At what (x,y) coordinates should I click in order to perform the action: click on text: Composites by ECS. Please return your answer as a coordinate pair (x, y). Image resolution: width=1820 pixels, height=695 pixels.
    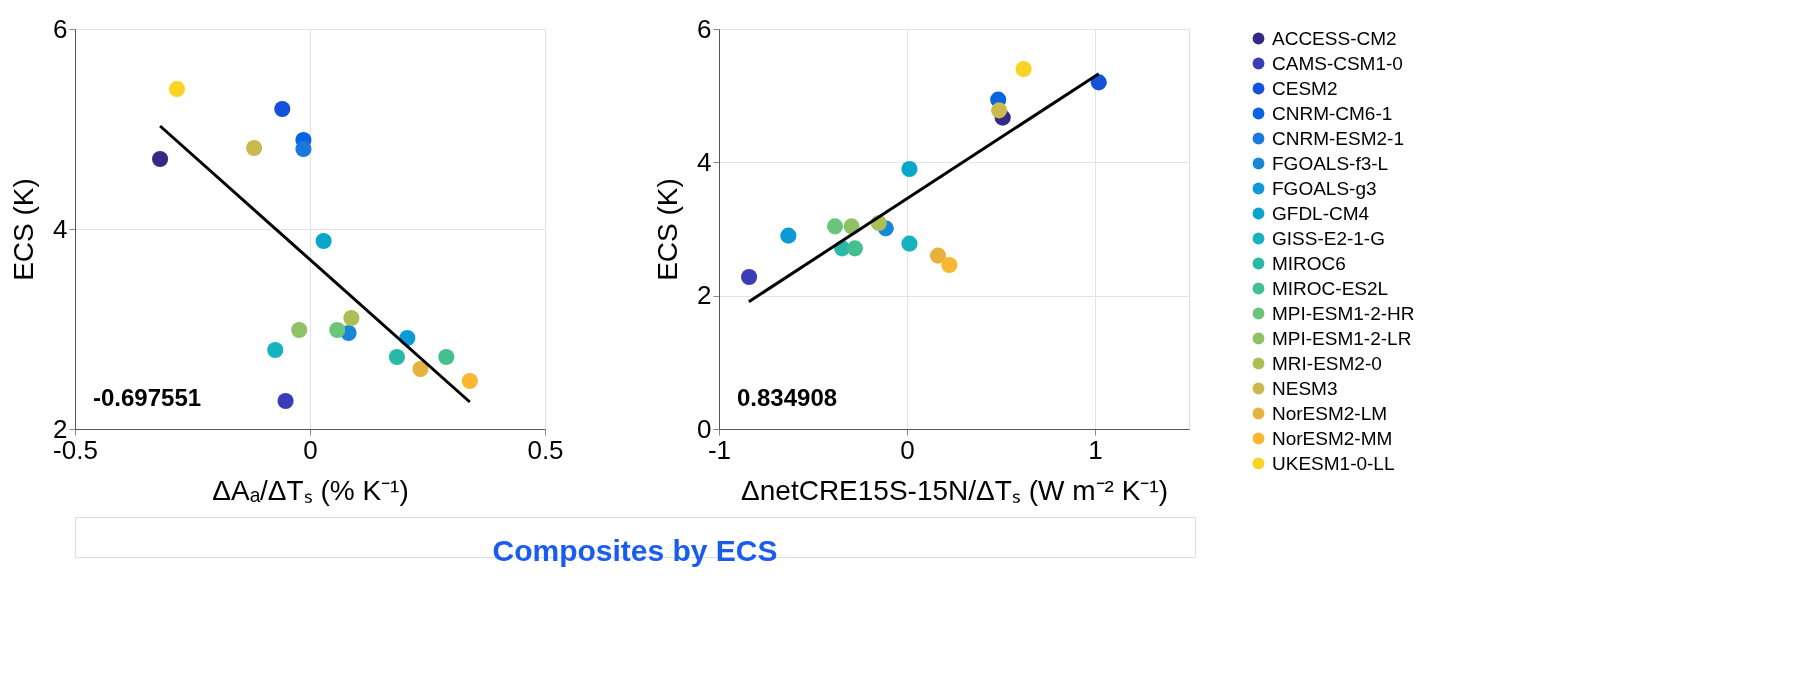
    Looking at the image, I should click on (635, 550).